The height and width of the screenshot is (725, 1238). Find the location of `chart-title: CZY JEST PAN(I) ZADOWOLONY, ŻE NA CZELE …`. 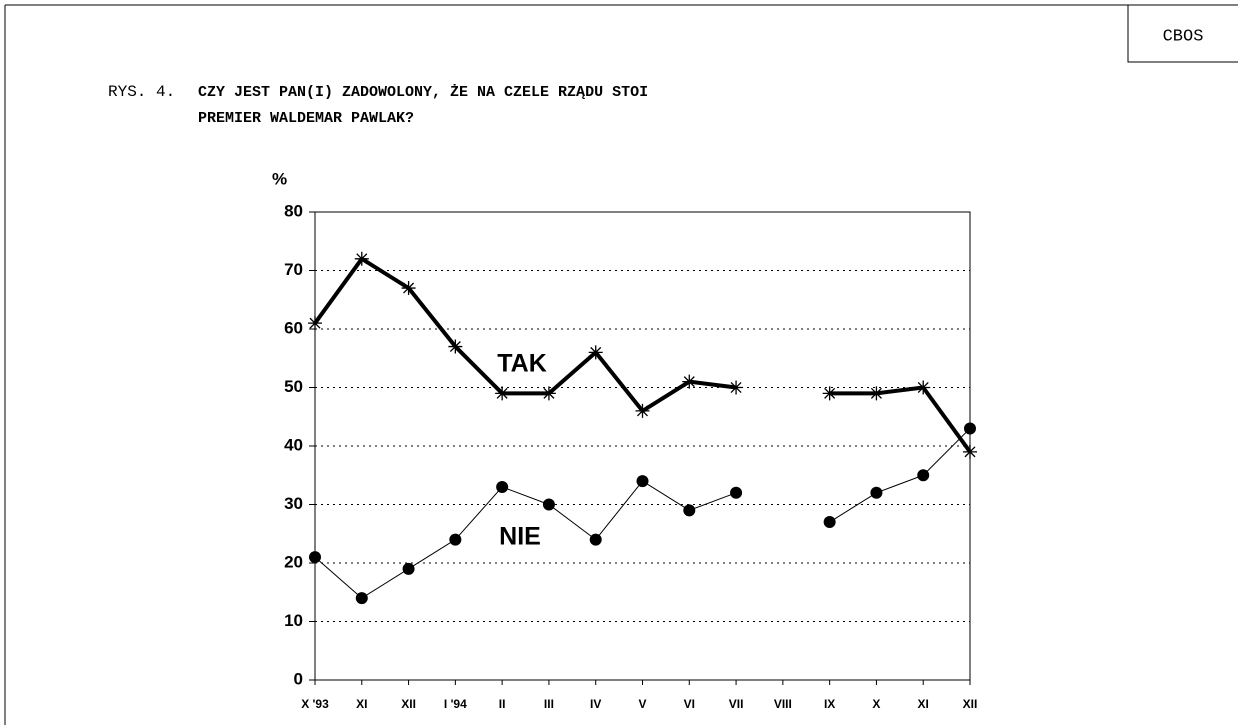

chart-title: CZY JEST PAN(I) ZADOWOLONY, ŻE NA CZELE … is located at coordinates (423, 92).